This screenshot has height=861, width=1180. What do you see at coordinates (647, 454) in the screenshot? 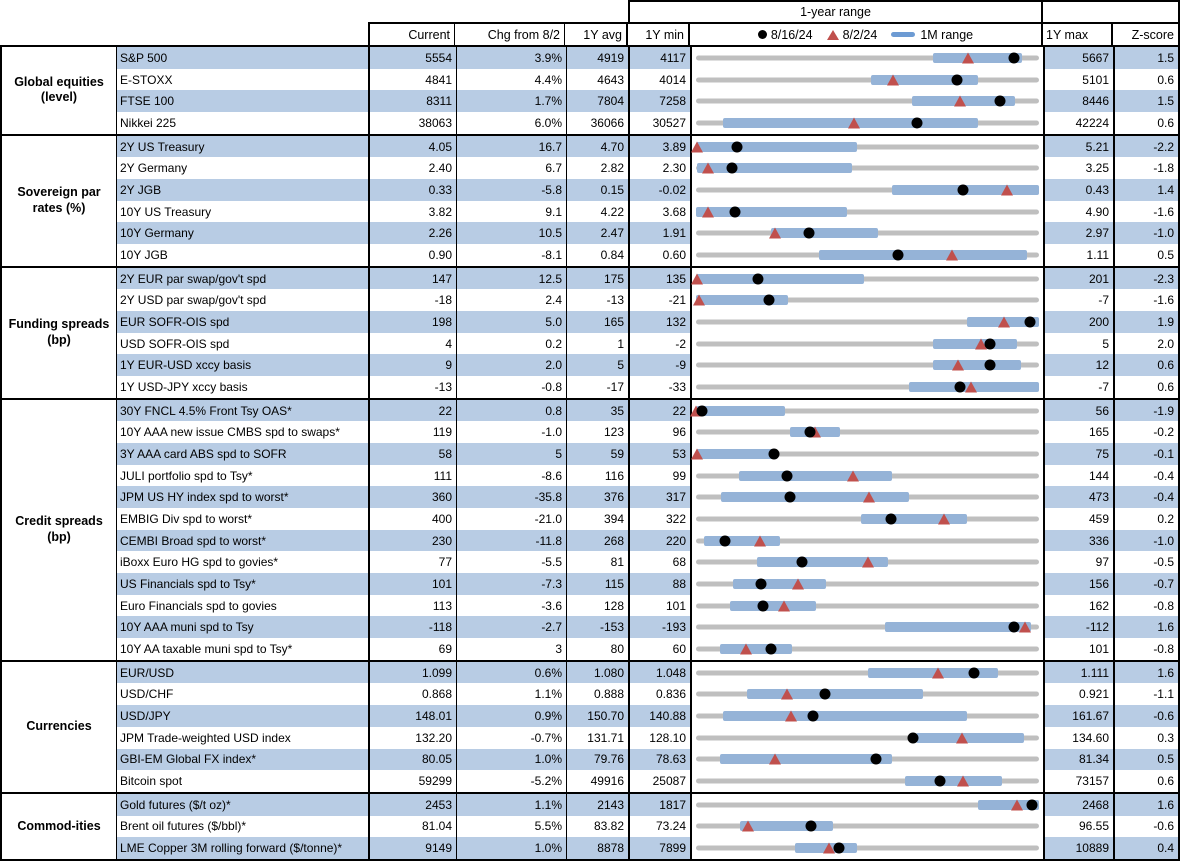
I see `table-row: 3Y AAA card ABS spd to SOFR 58 5 59 53 75 -0.1` at bounding box center [647, 454].